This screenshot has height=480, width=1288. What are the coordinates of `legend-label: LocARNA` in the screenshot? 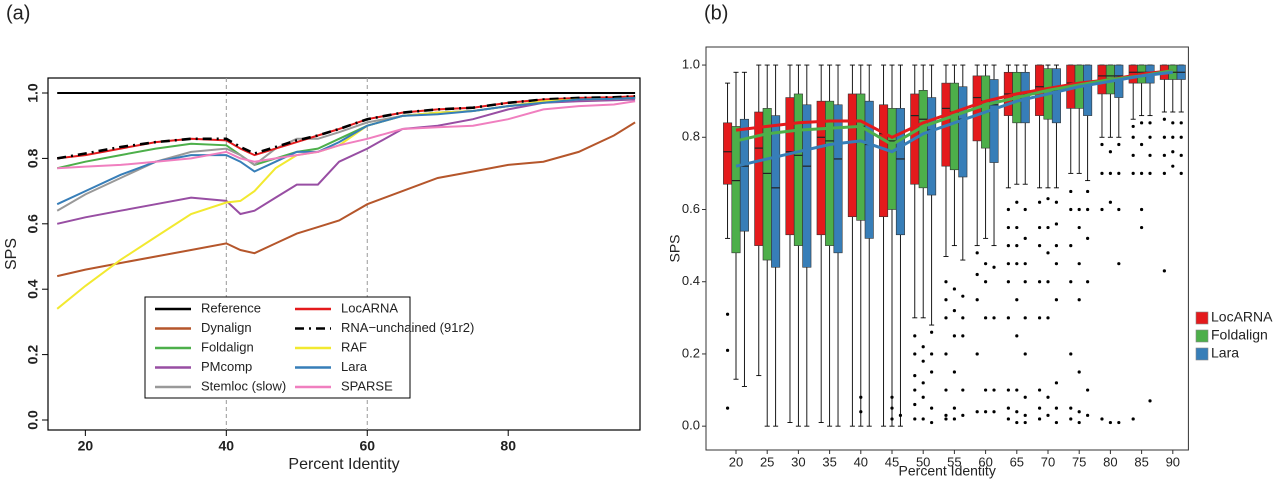 It's located at (1242, 317).